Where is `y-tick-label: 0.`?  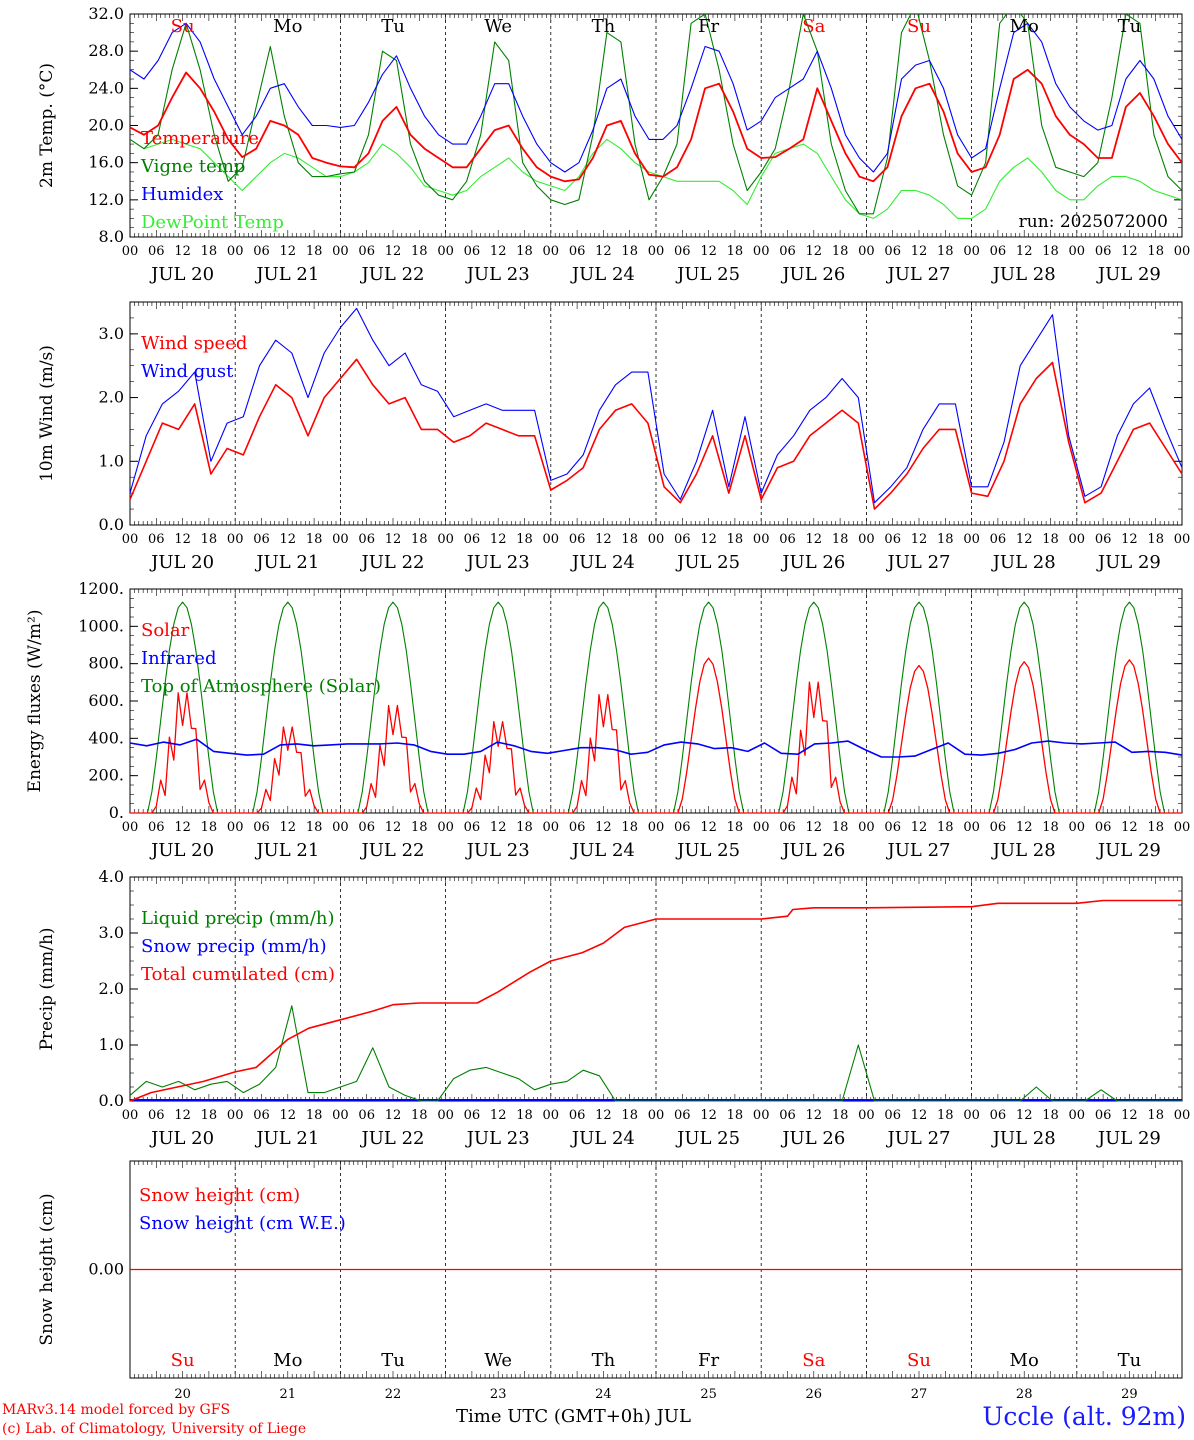 y-tick-label: 0. is located at coordinates (116, 812).